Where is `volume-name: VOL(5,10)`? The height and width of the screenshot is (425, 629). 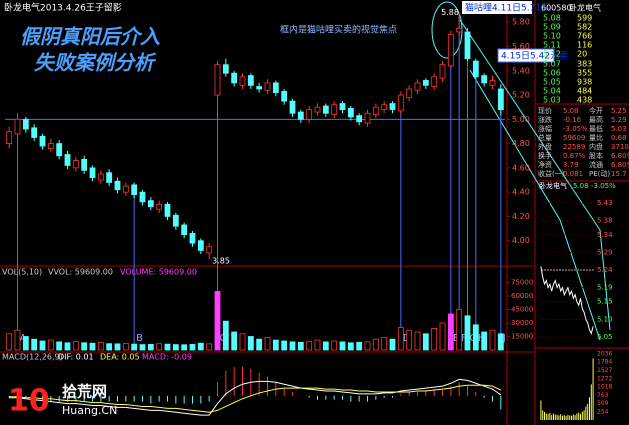
volume-name: VOL(5,10) is located at coordinates (22, 272).